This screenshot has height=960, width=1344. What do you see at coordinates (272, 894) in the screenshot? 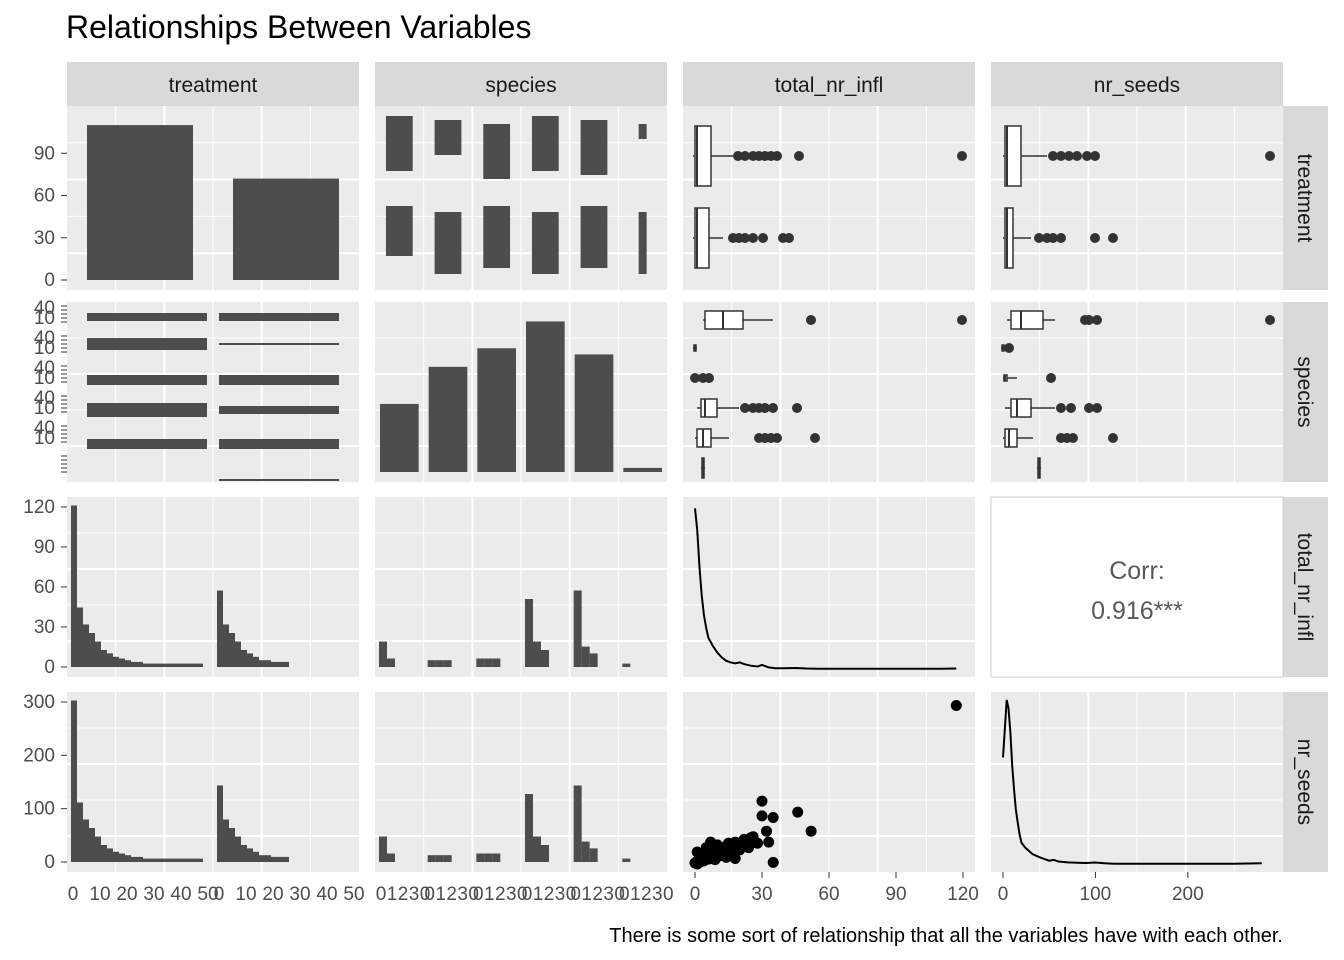
I see `xtick-hist-count: 20` at bounding box center [272, 894].